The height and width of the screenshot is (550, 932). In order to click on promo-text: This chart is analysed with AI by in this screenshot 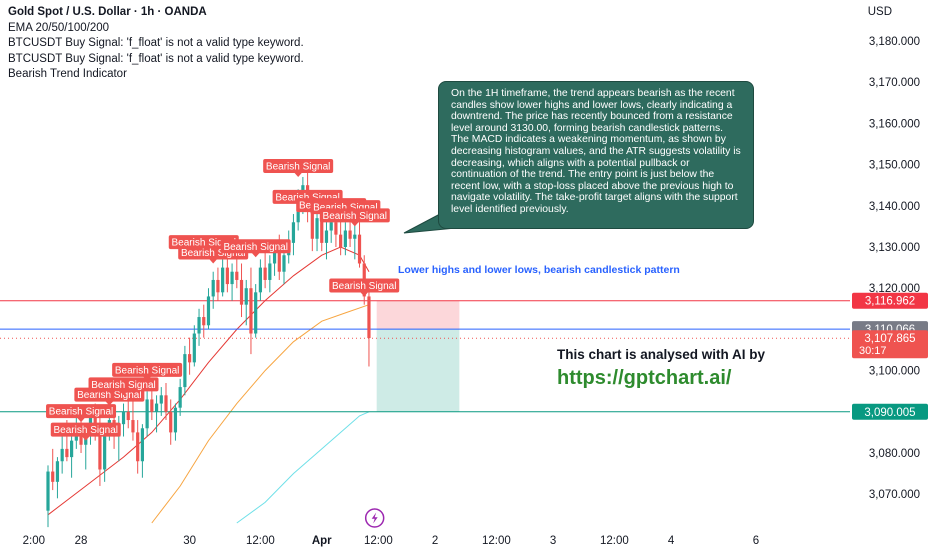, I will do `click(661, 354)`.